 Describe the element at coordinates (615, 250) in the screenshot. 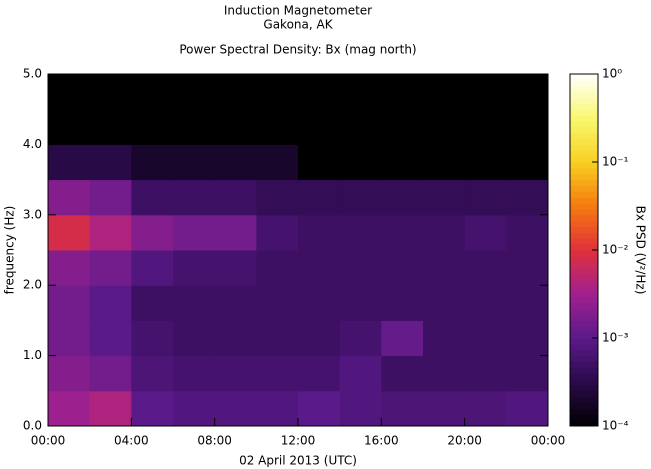

I see `colorbar-tick-label: 10⁻²` at that location.